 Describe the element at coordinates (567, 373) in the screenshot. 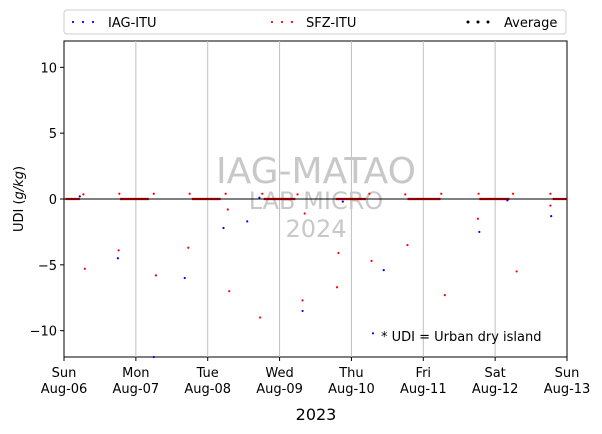

I see `x-tick-day-7: Sun` at that location.